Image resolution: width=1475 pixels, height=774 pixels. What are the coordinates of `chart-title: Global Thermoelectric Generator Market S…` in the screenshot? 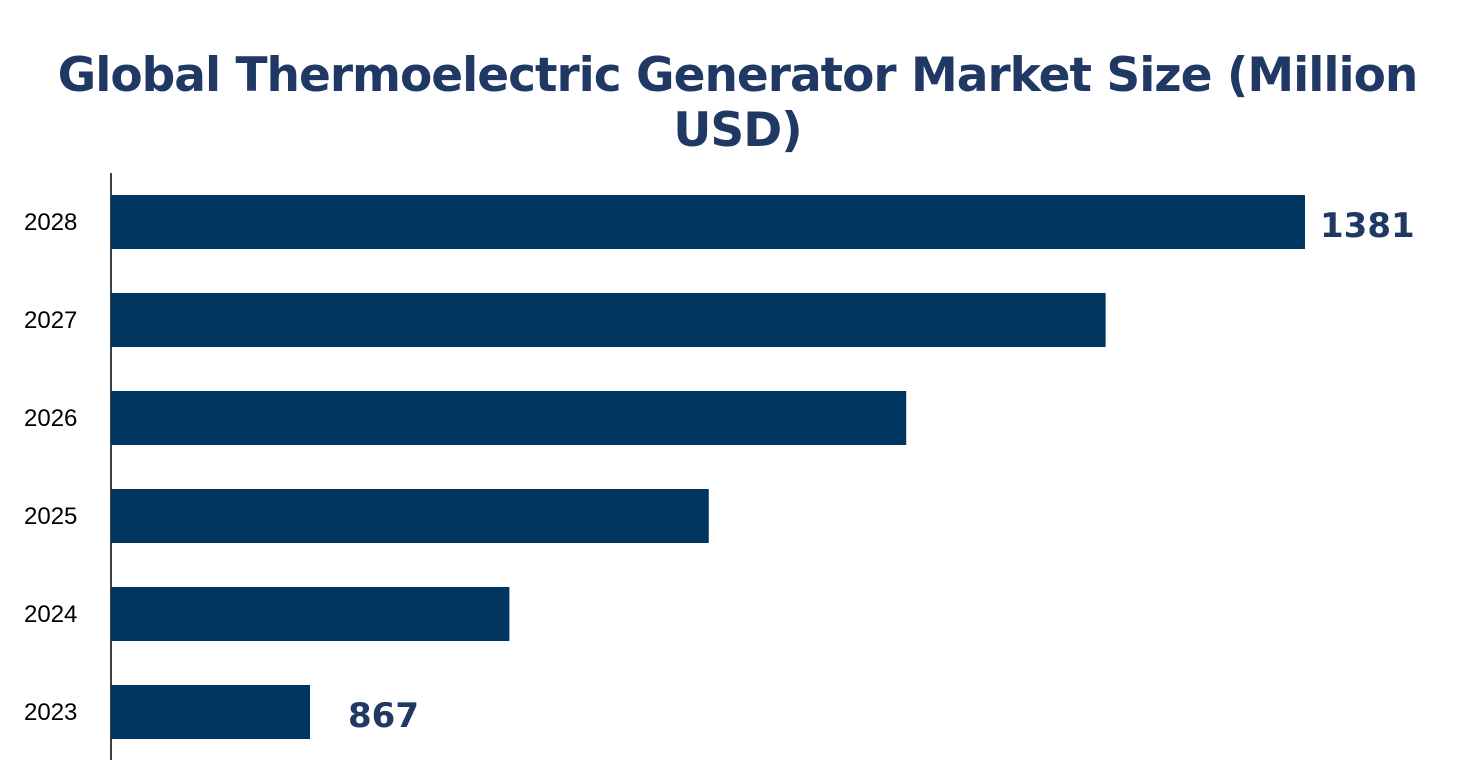 It's located at (738, 103).